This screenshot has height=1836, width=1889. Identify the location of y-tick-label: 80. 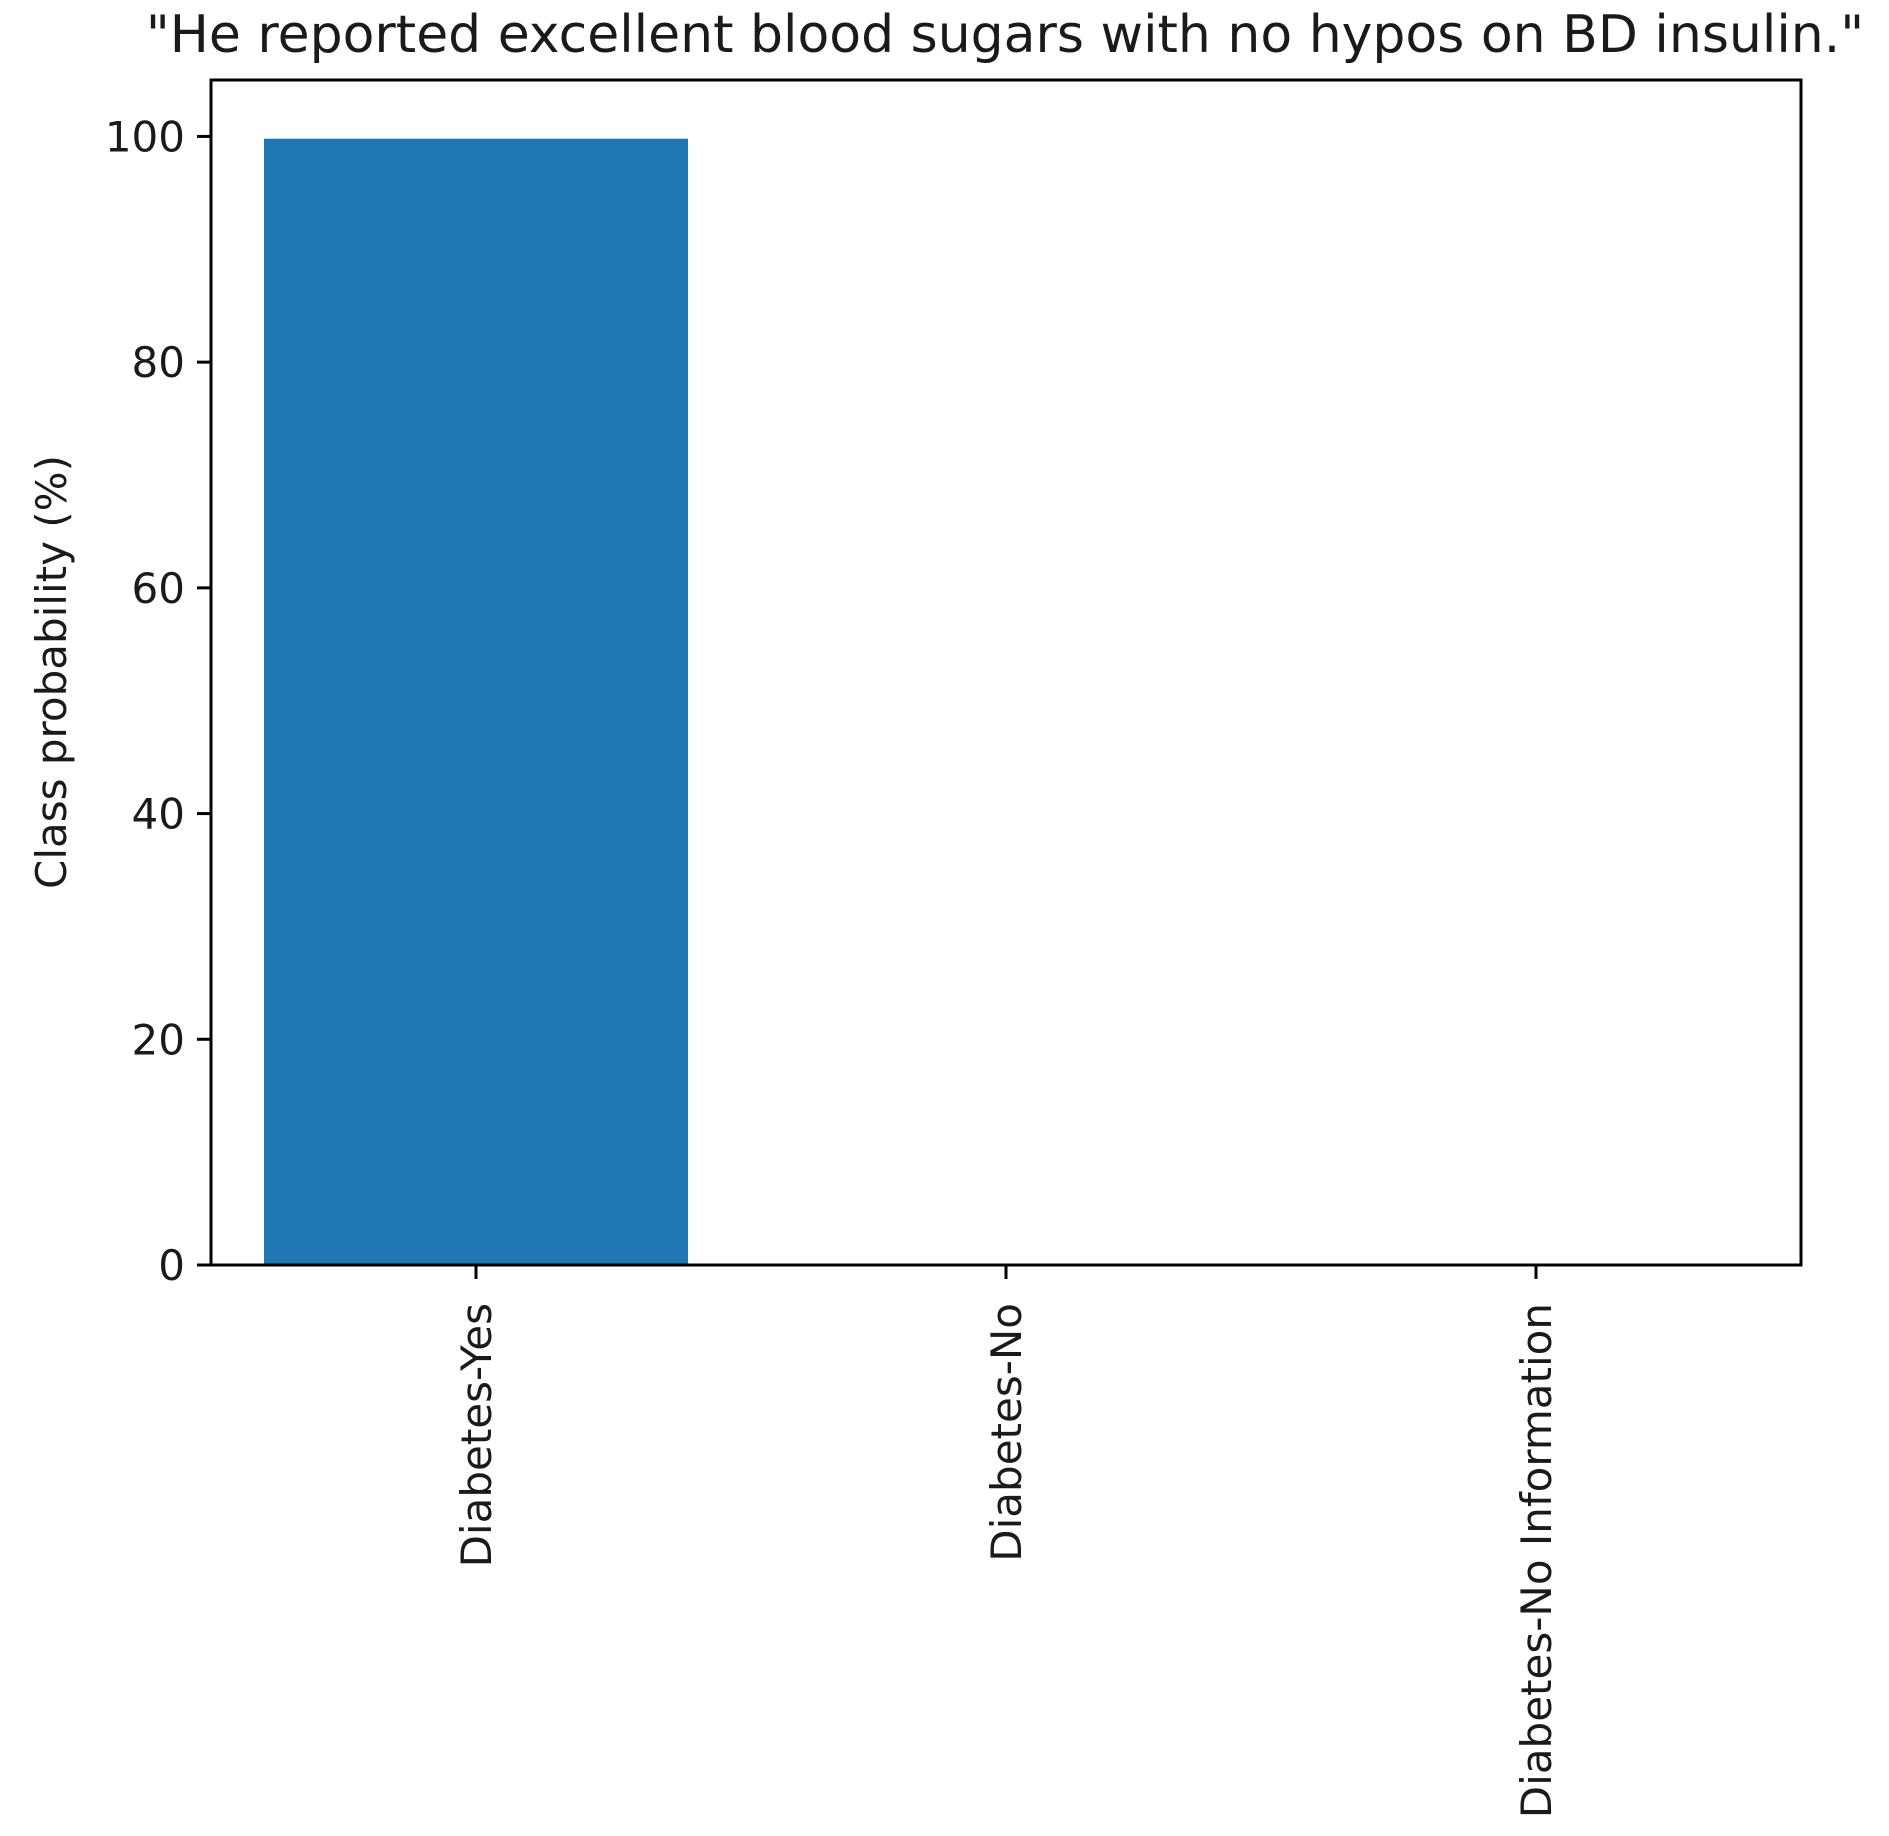
(158, 362).